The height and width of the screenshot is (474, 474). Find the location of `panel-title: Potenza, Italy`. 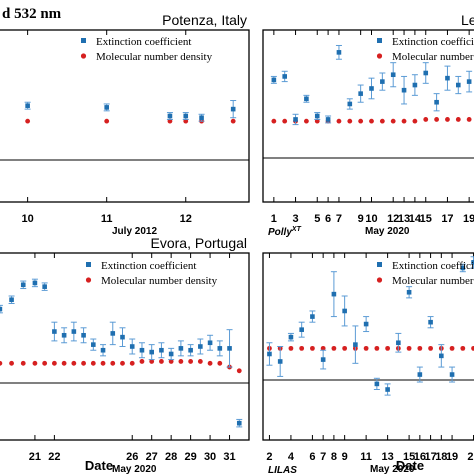

panel-title: Potenza, Italy is located at coordinates (204, 20).